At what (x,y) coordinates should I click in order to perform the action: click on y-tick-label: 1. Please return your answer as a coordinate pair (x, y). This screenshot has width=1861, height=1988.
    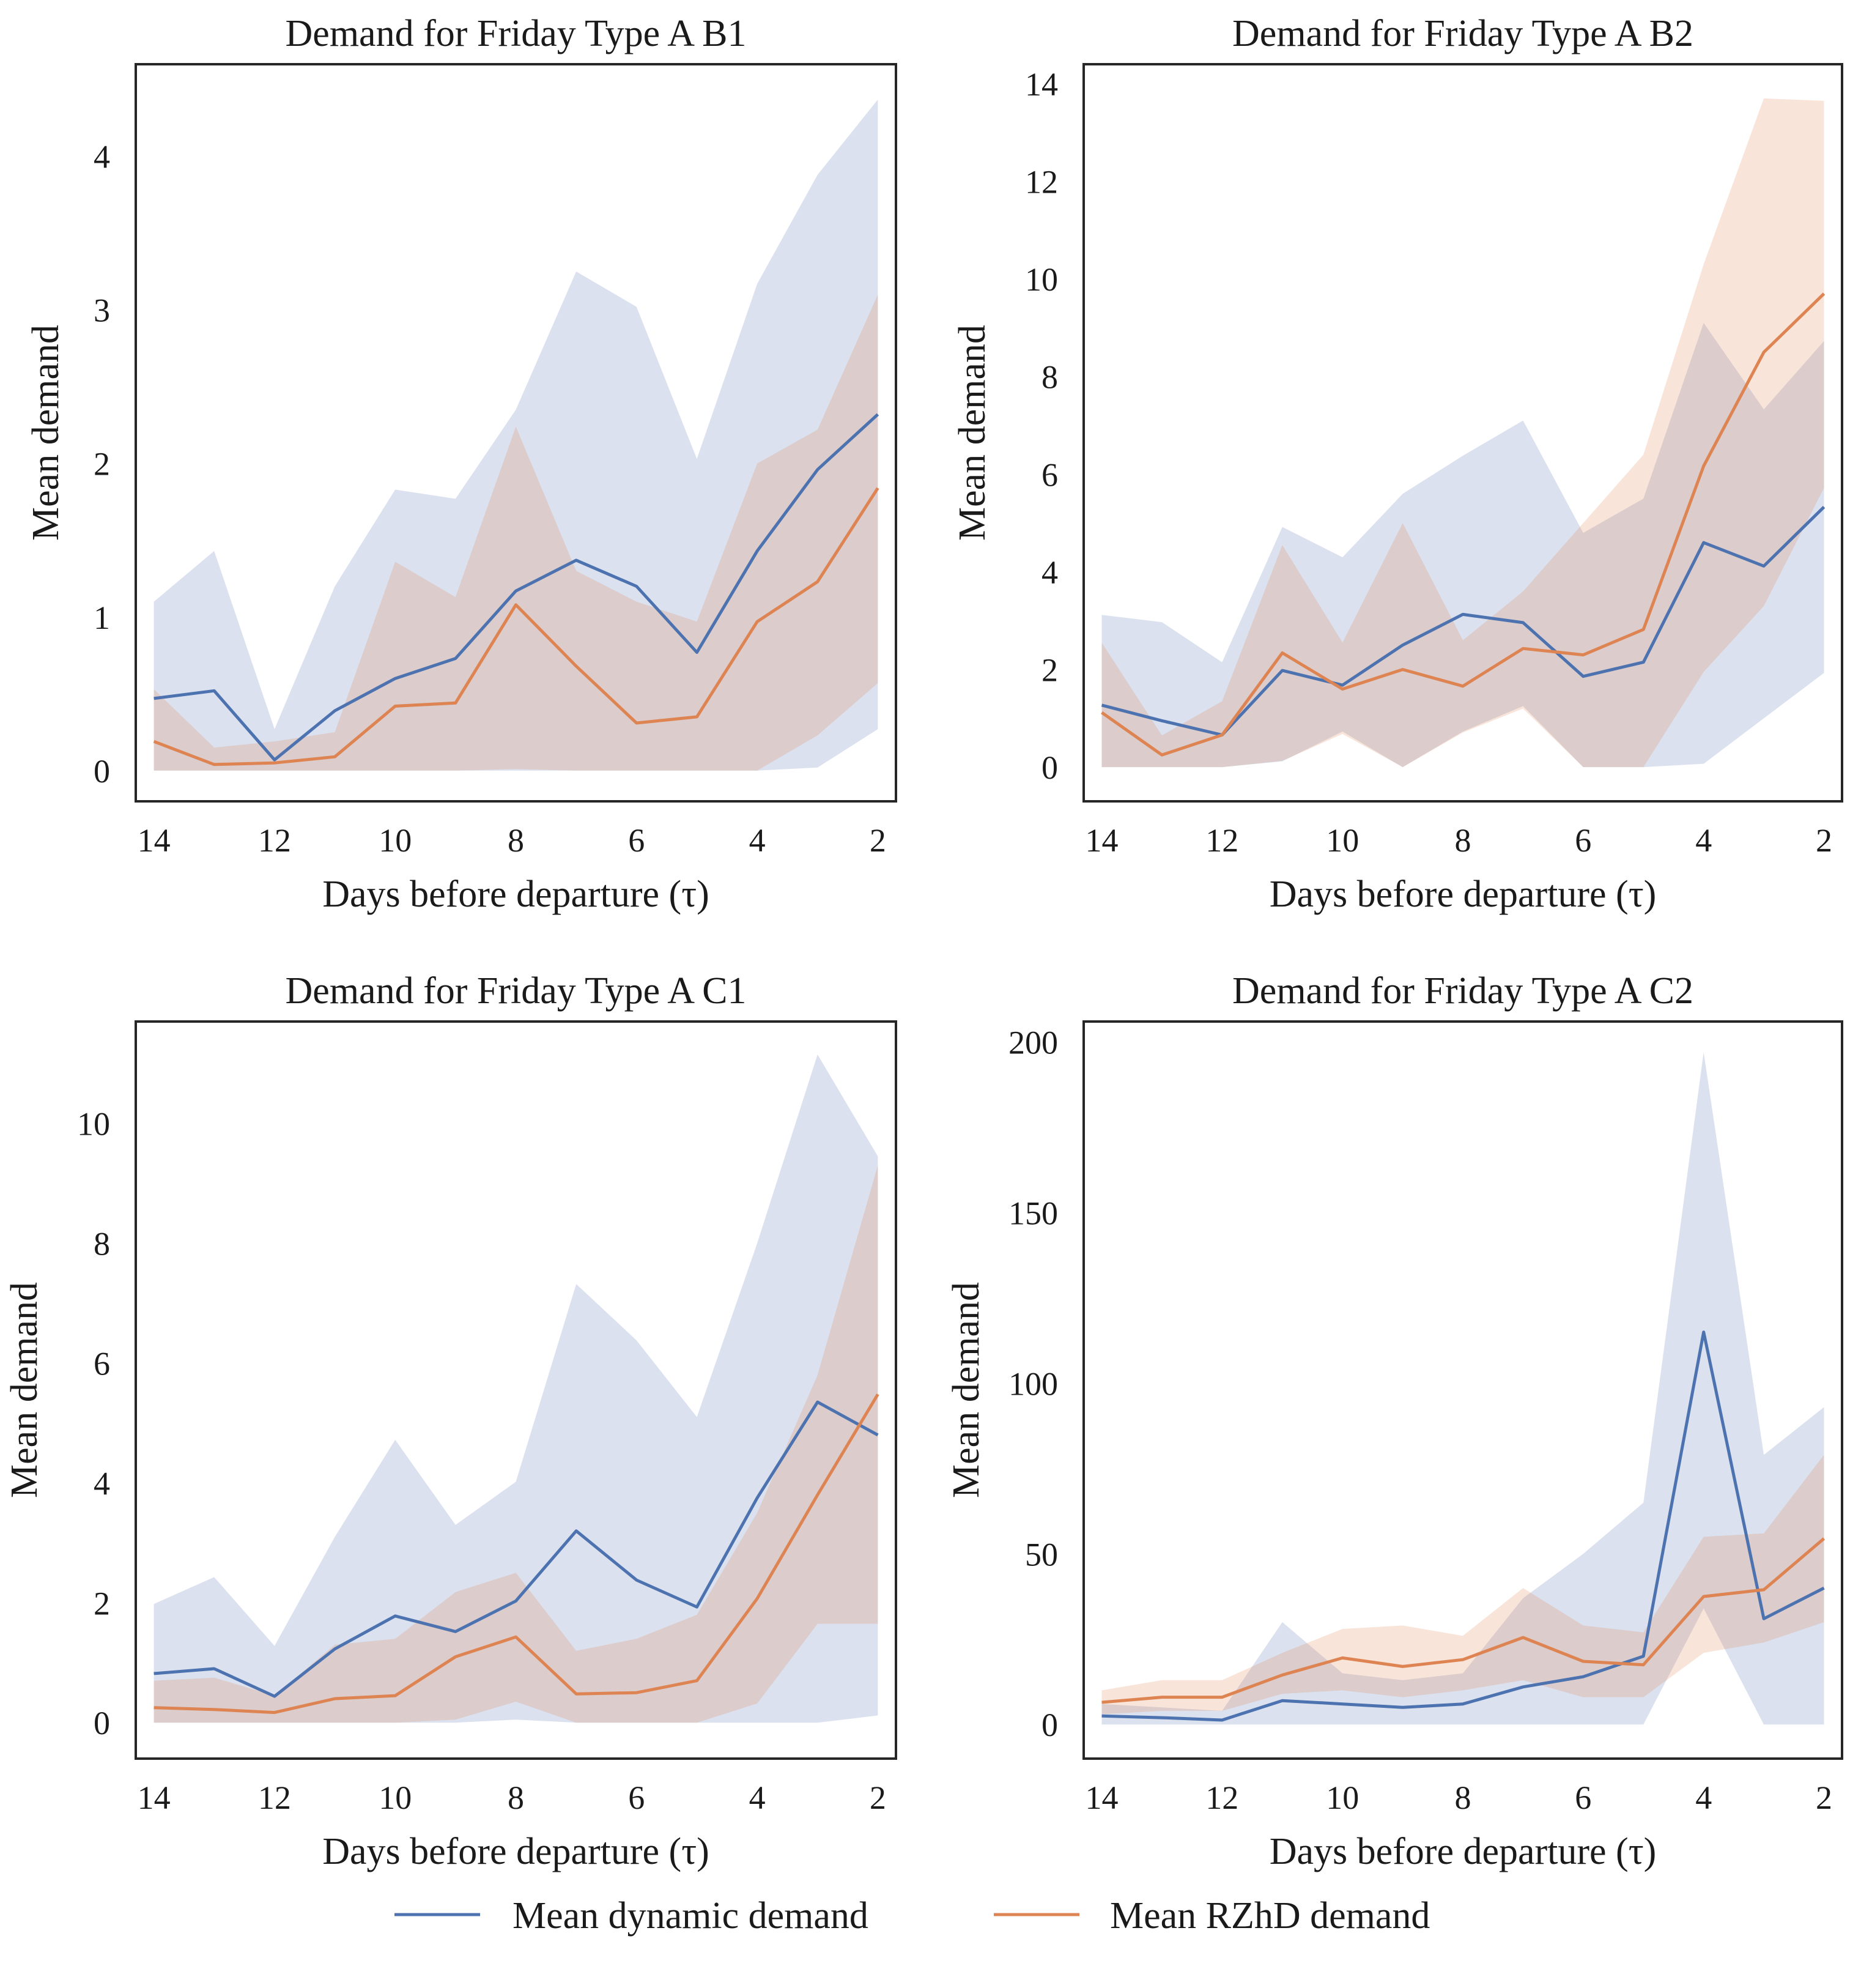
    Looking at the image, I should click on (102, 617).